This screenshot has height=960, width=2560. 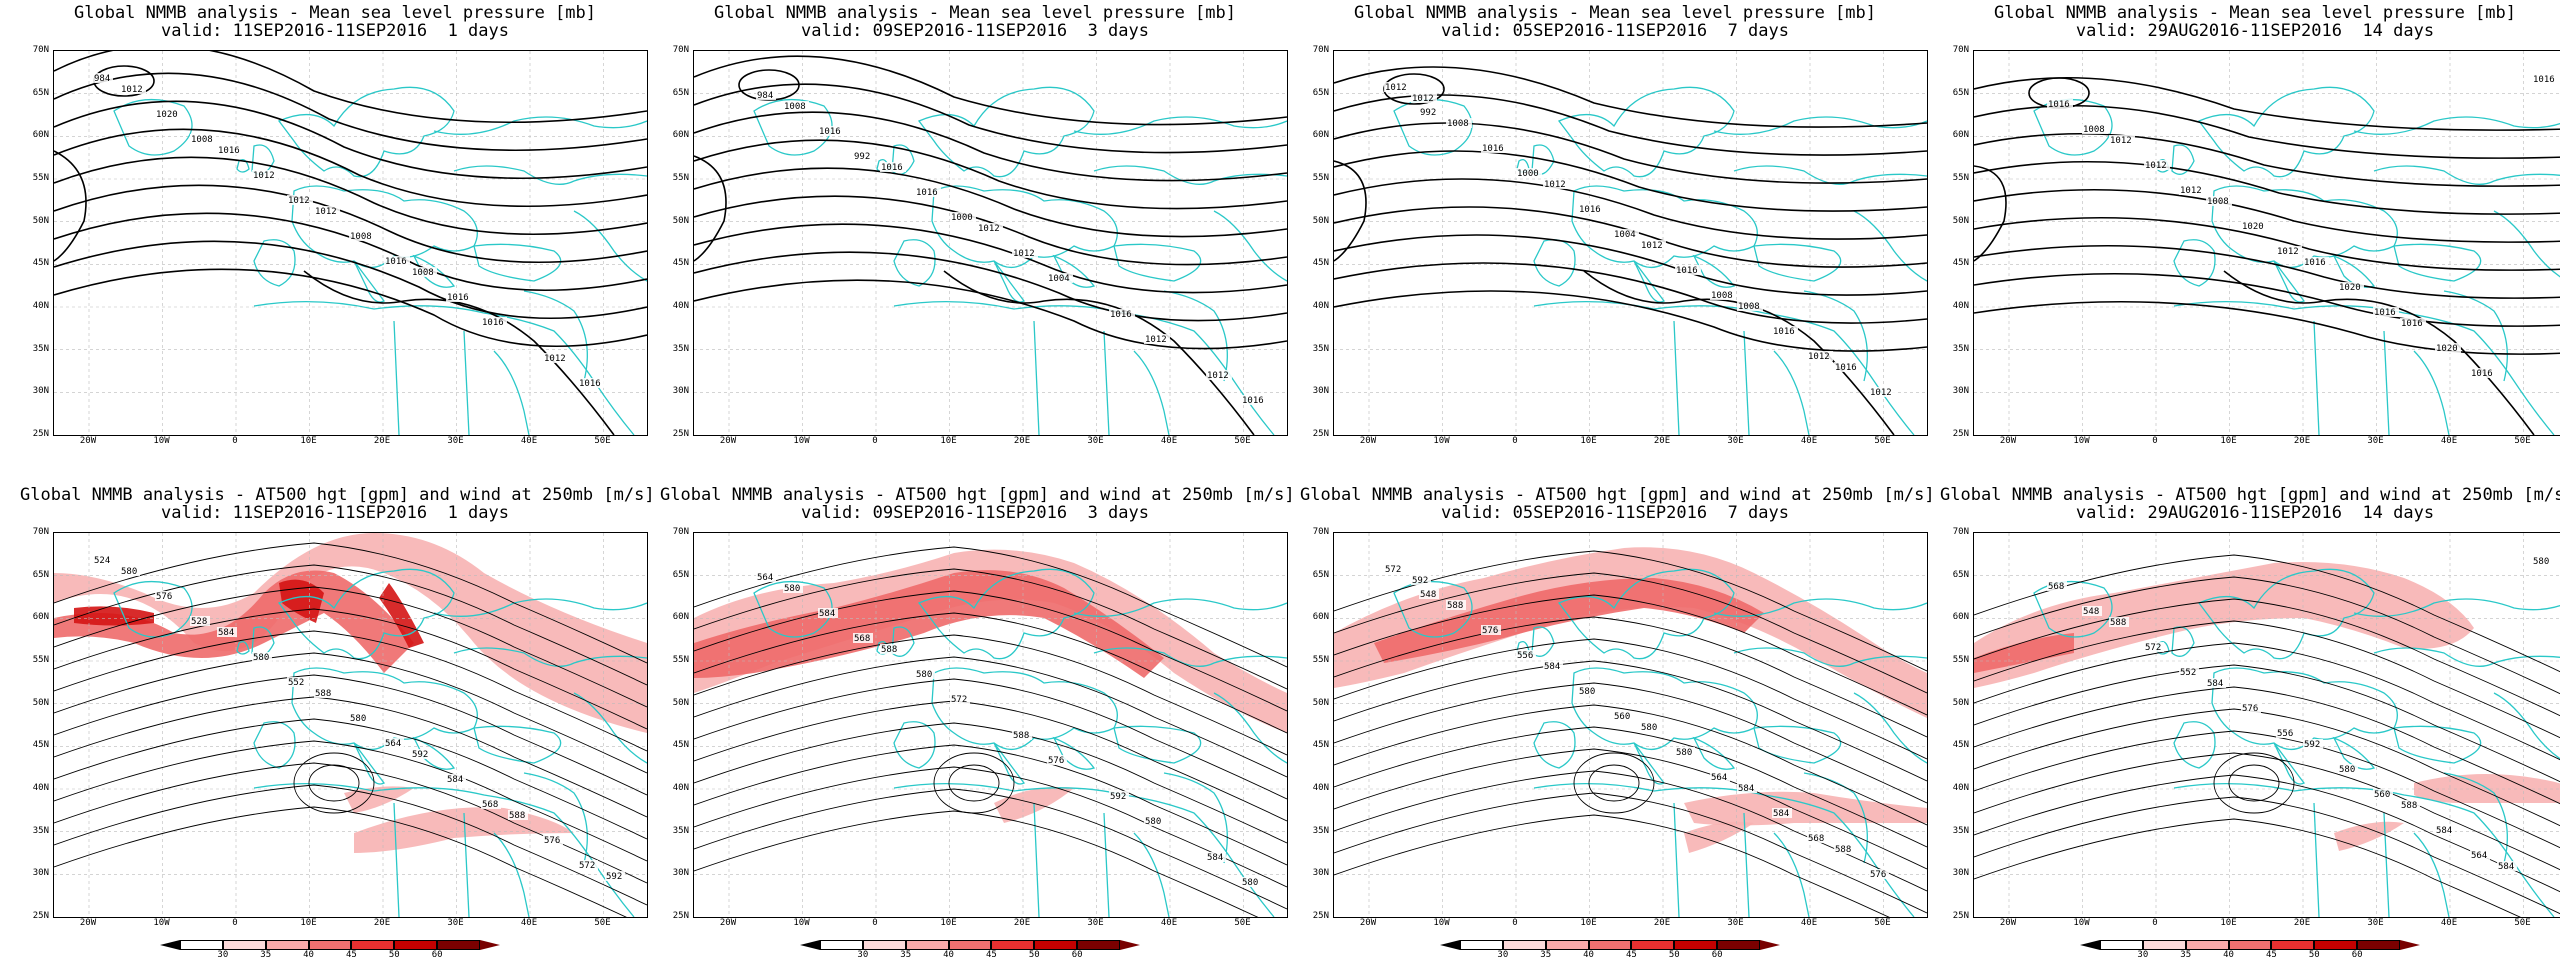 I want to click on contour-label: 564, so click(x=2479, y=856).